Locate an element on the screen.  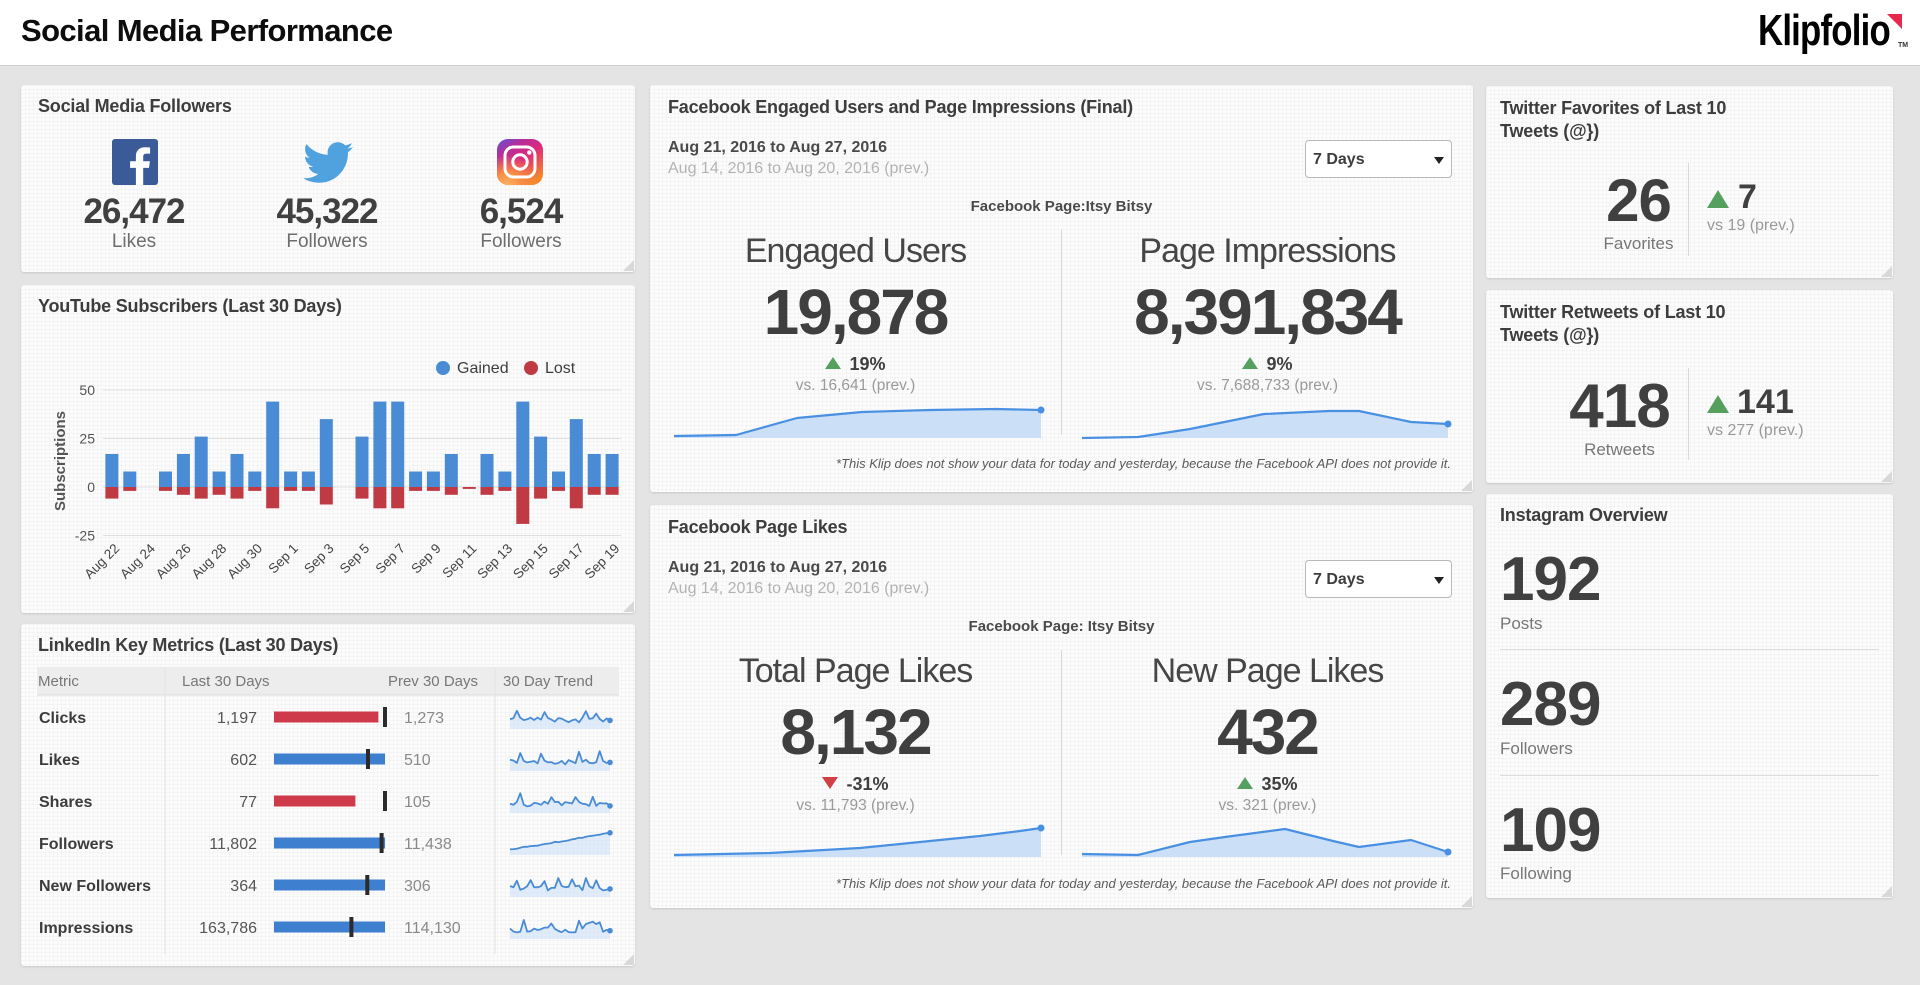
svg-text: Subscriptions is located at coordinates (60, 461).